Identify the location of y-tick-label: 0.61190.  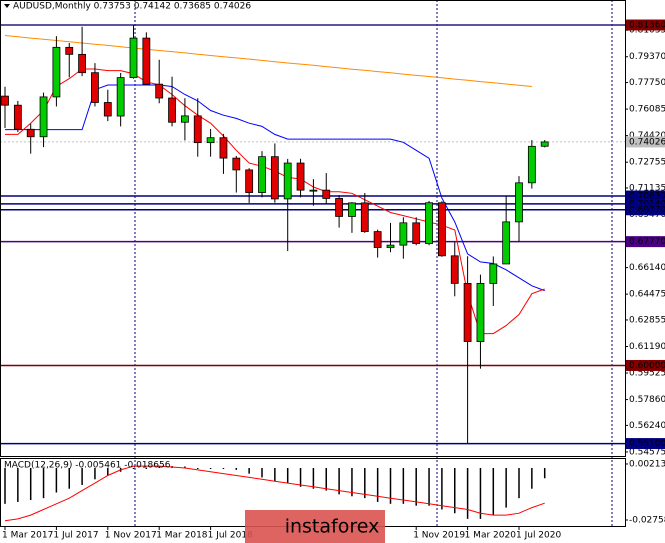
(647, 347).